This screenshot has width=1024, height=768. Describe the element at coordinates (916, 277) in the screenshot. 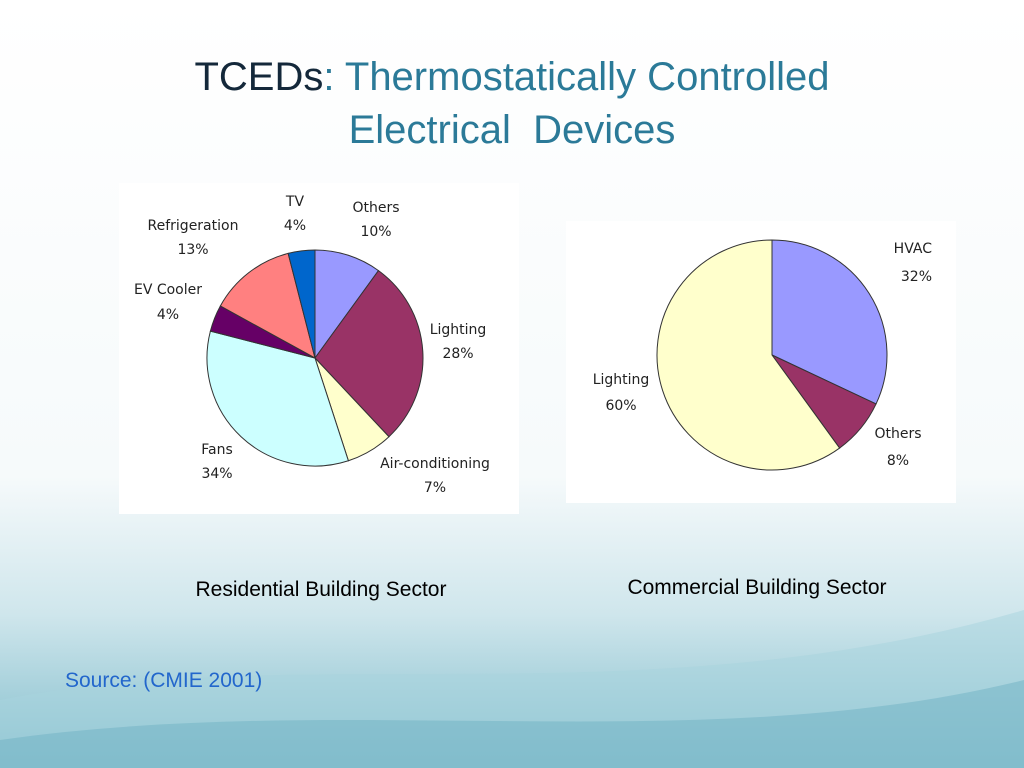

I see `slice-value: 32%` at that location.